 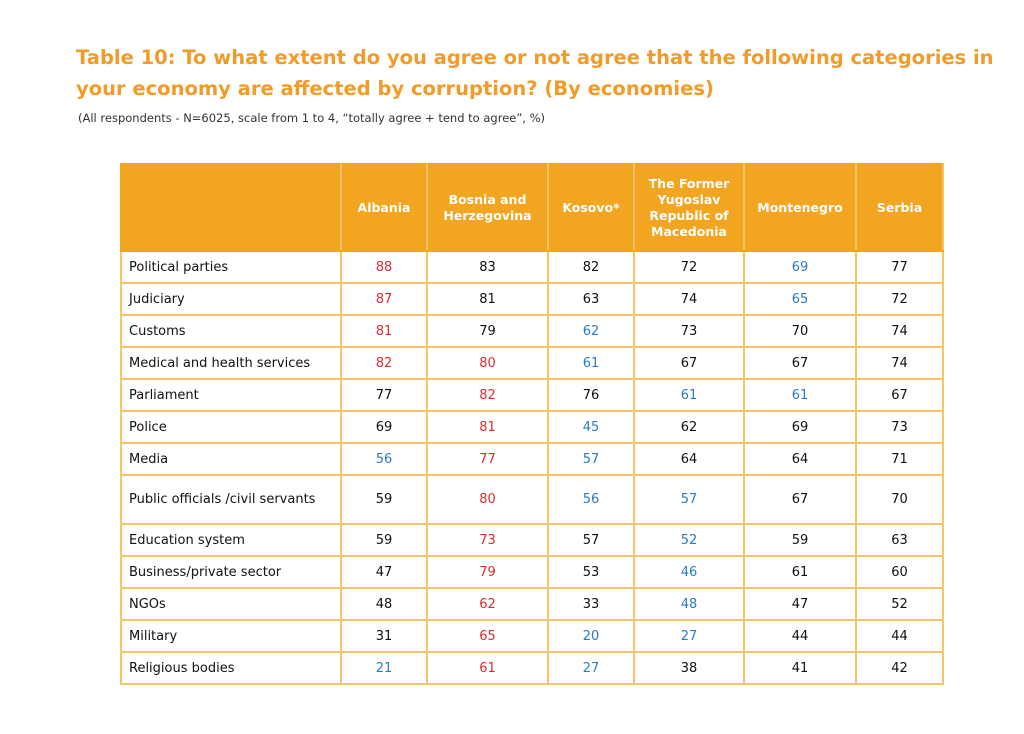 I want to click on table-cell: 83, so click(x=487, y=267).